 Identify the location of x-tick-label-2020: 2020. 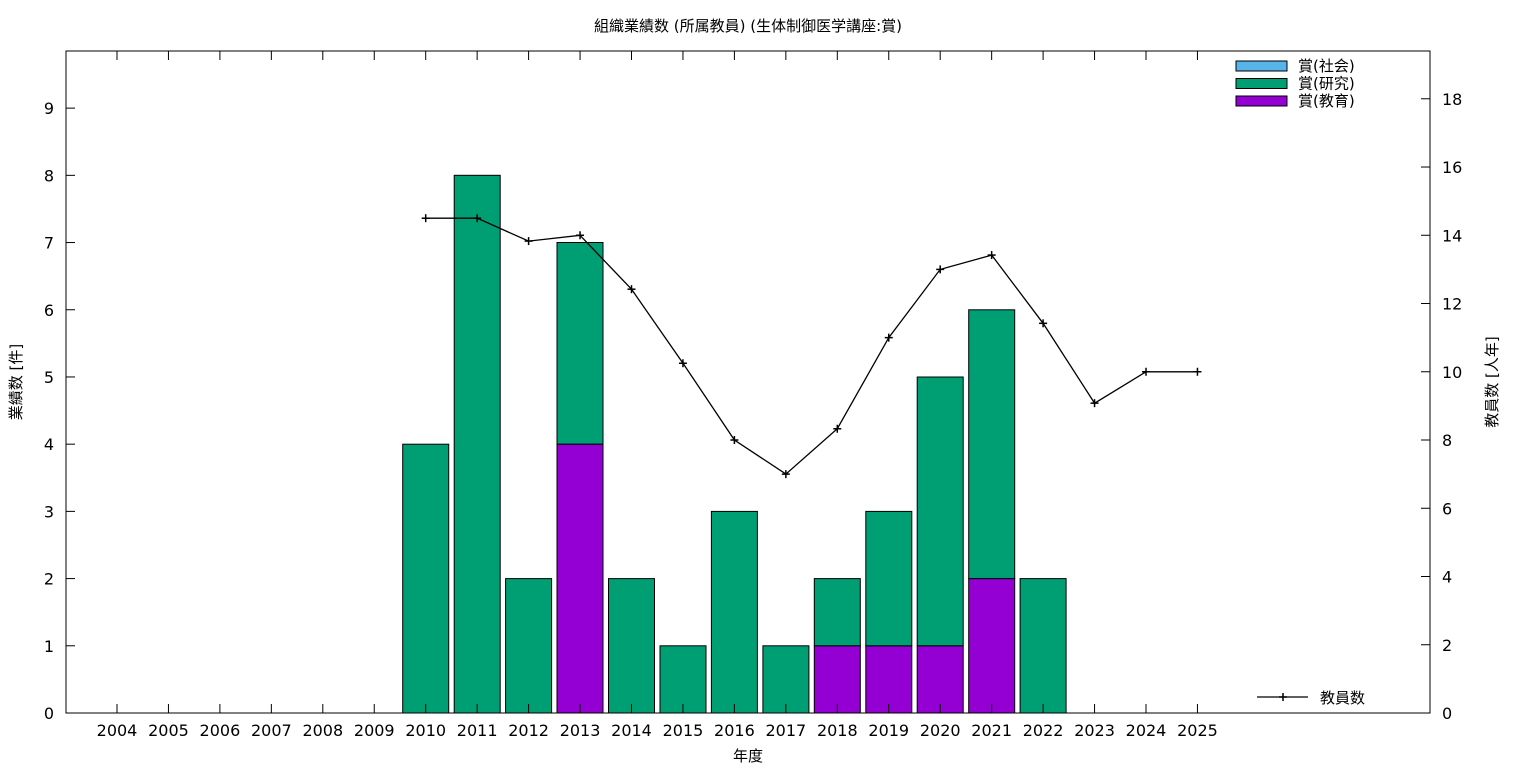
(940, 730).